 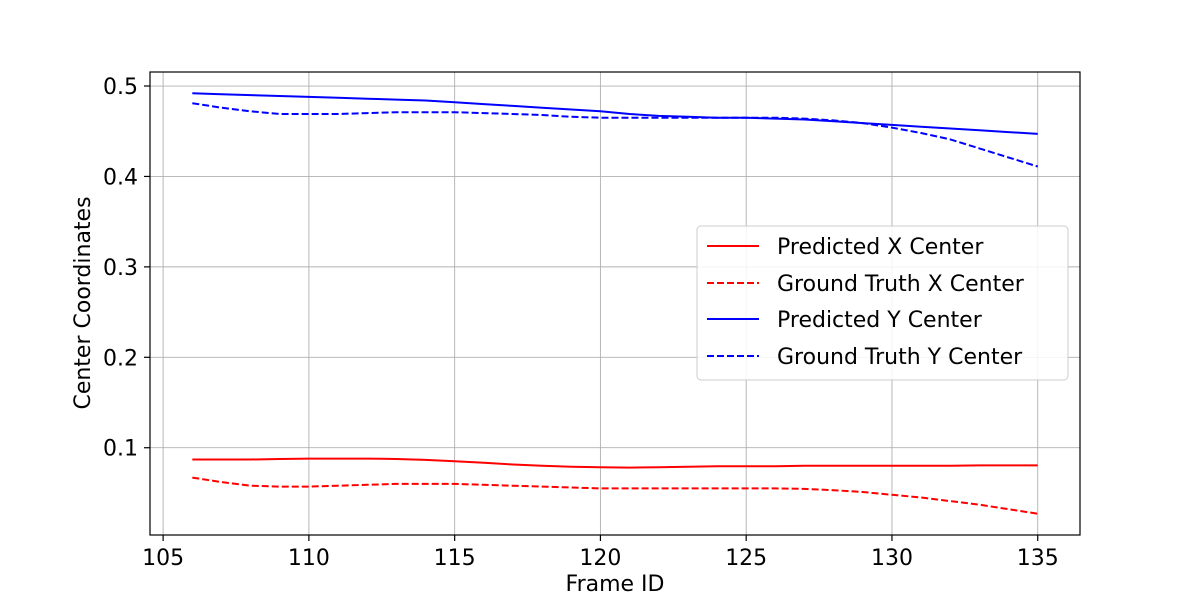 I want to click on x-tick-label: 110, so click(x=309, y=558).